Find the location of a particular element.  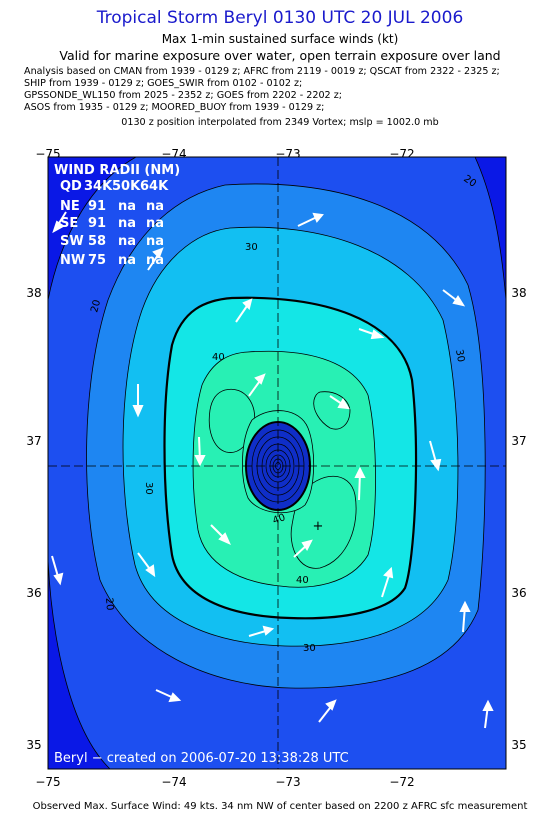

lat-tick-right: 37 is located at coordinates (518, 441).